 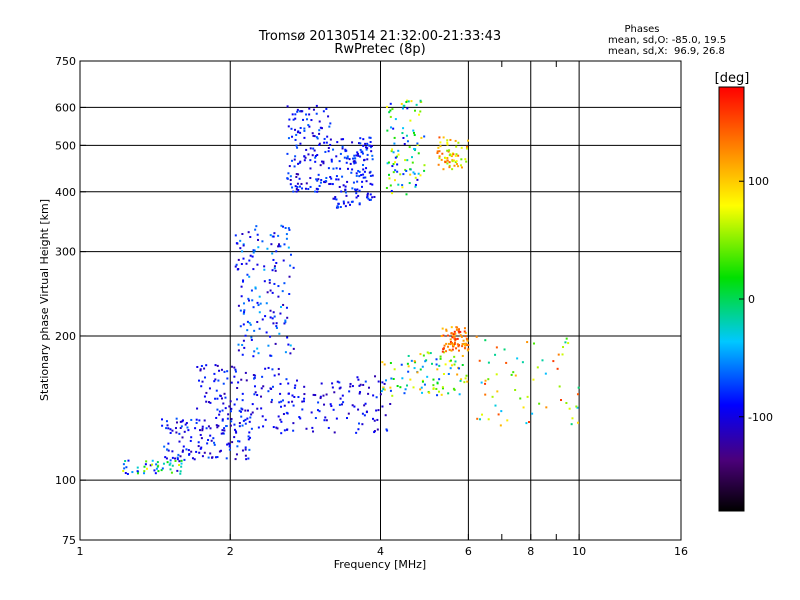 What do you see at coordinates (65, 252) in the screenshot?
I see `y-tick-label: 300` at bounding box center [65, 252].